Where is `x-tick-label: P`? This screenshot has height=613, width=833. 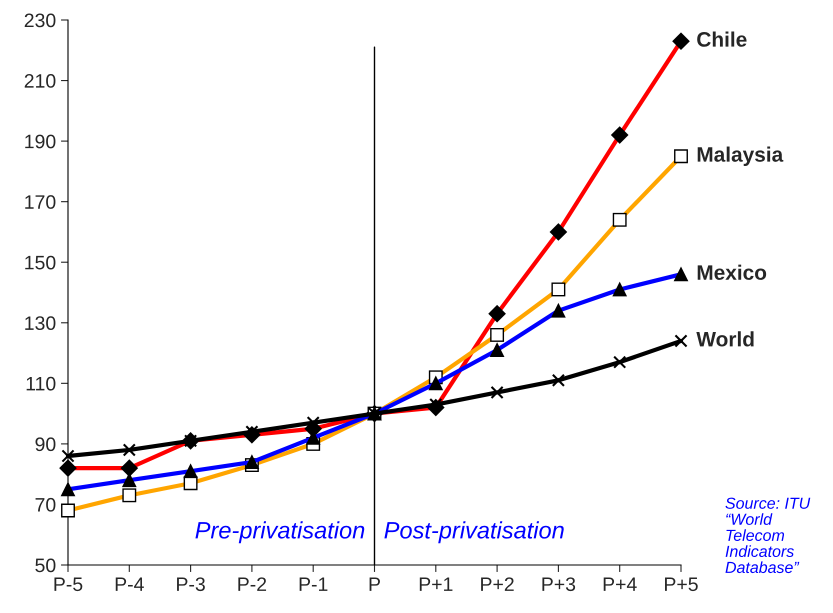 x-tick-label: P is located at coordinates (375, 584).